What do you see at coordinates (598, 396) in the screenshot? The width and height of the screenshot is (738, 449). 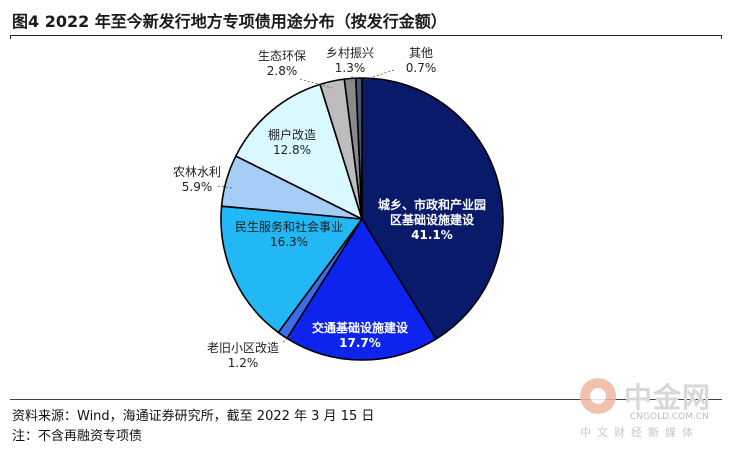 I see `watermark-logo-icon` at bounding box center [598, 396].